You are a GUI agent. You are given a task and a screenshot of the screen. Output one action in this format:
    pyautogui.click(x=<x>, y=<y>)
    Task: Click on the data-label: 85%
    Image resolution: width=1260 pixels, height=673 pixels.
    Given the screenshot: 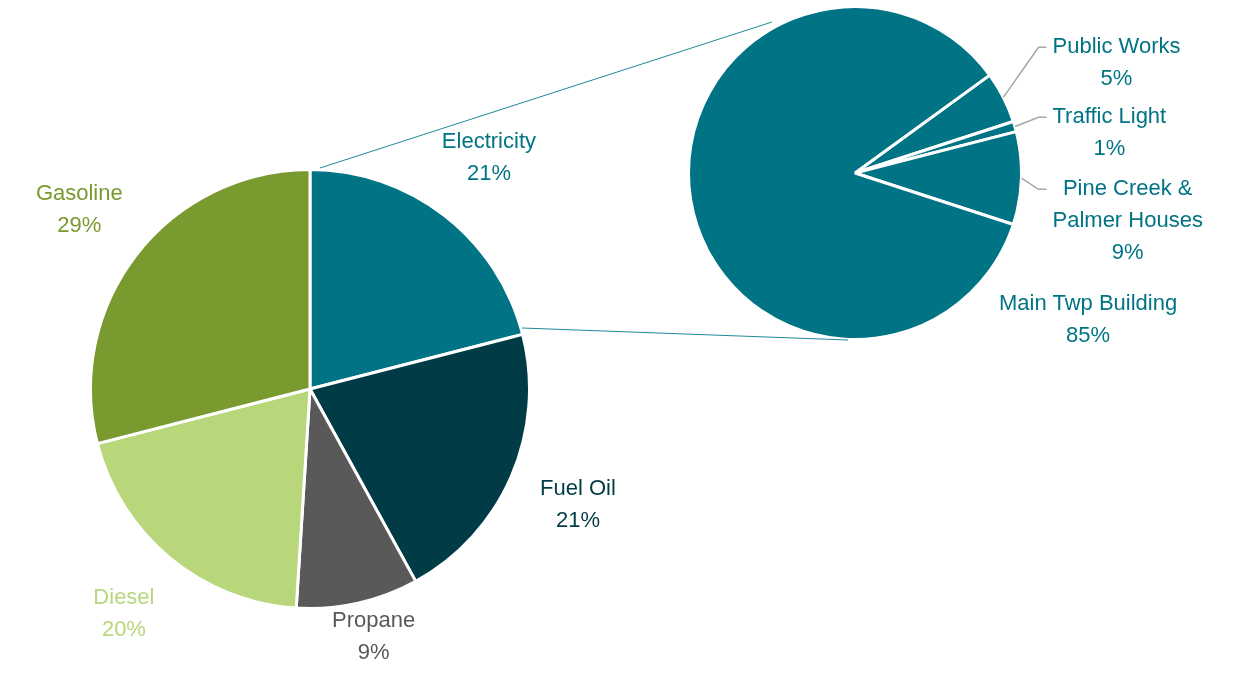 What is the action you would take?
    pyautogui.click(x=1088, y=334)
    